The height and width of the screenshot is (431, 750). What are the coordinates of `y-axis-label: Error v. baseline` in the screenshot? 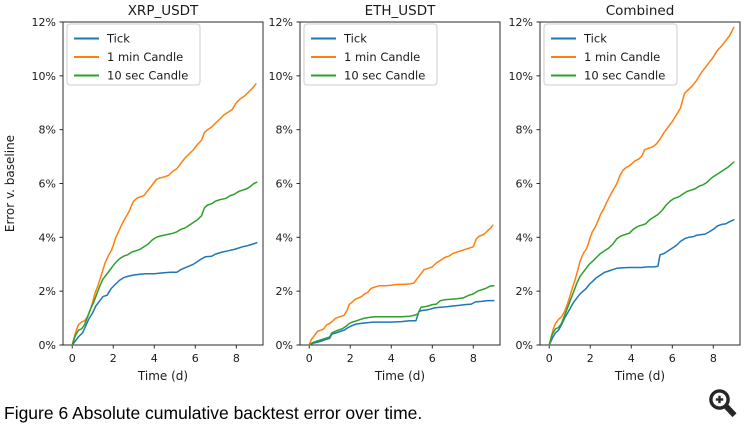 It's located at (10, 183).